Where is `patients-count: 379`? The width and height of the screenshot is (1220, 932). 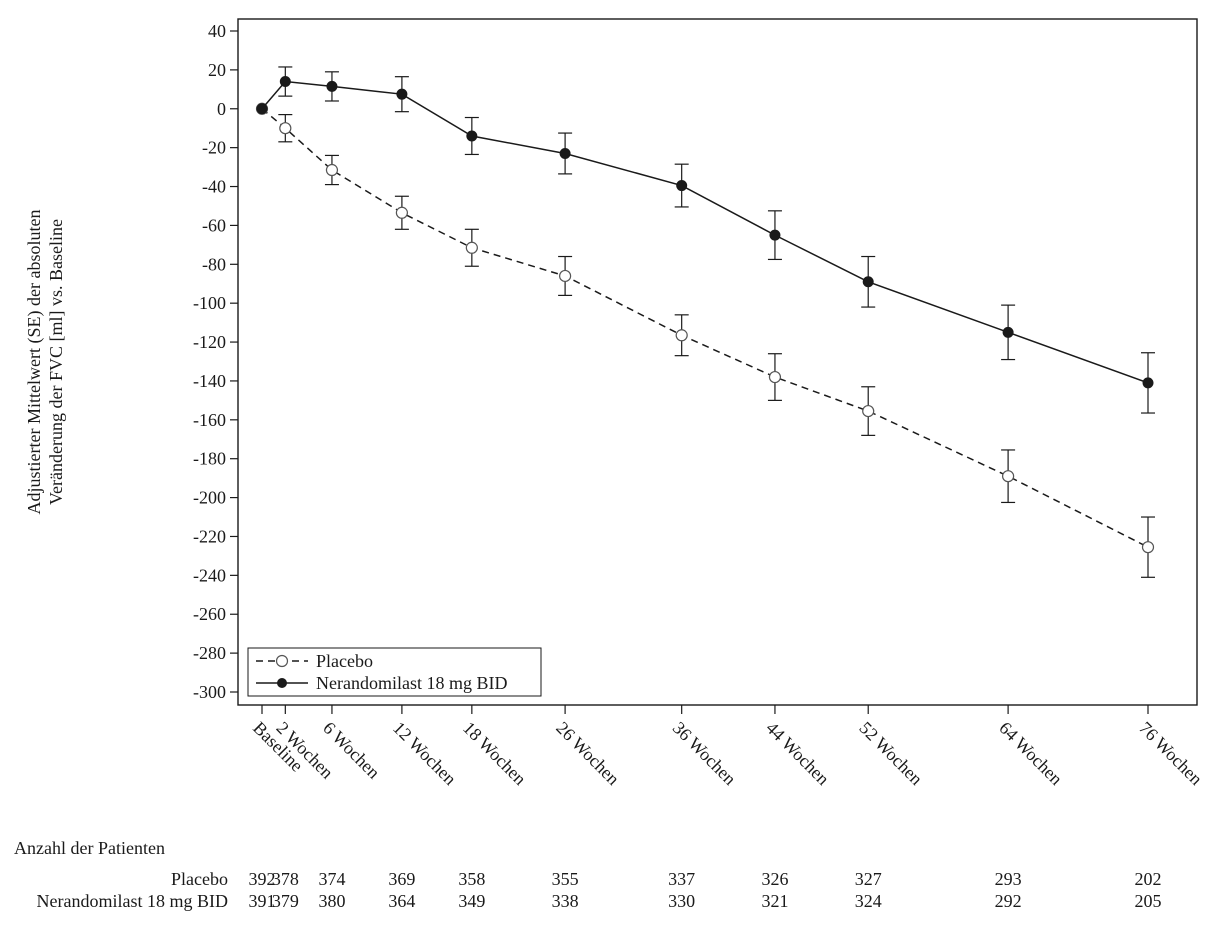
patients-count: 379 is located at coordinates (285, 901).